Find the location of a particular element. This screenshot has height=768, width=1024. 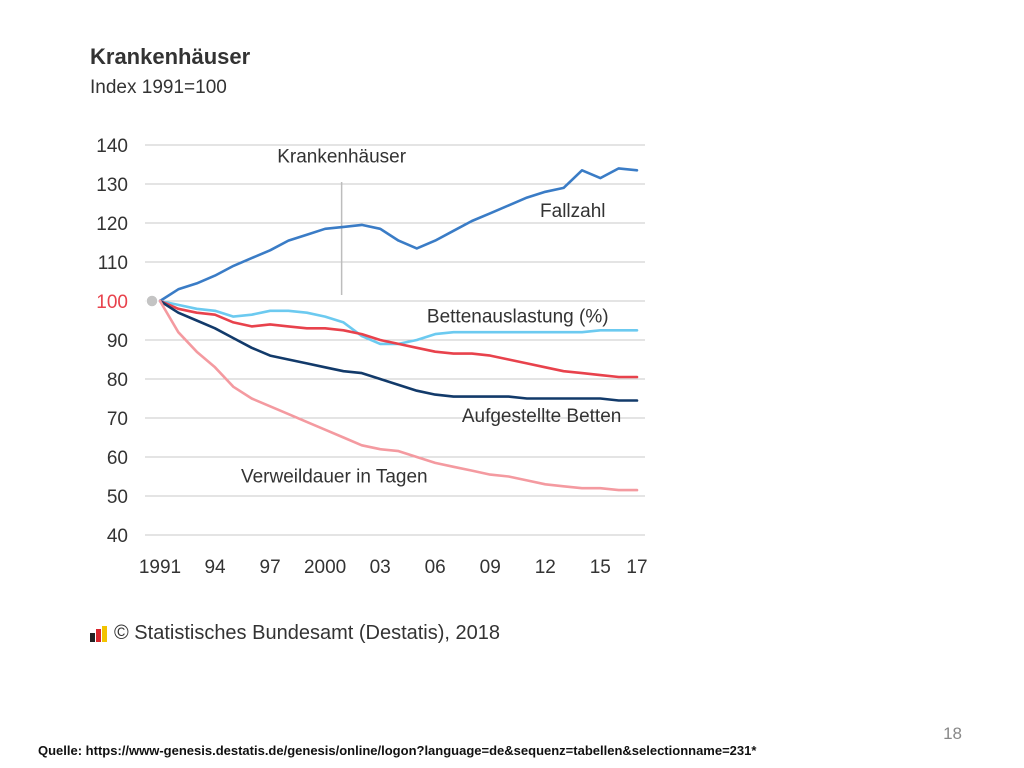

series-line-verweildauer-in-tagen is located at coordinates (398, 395).